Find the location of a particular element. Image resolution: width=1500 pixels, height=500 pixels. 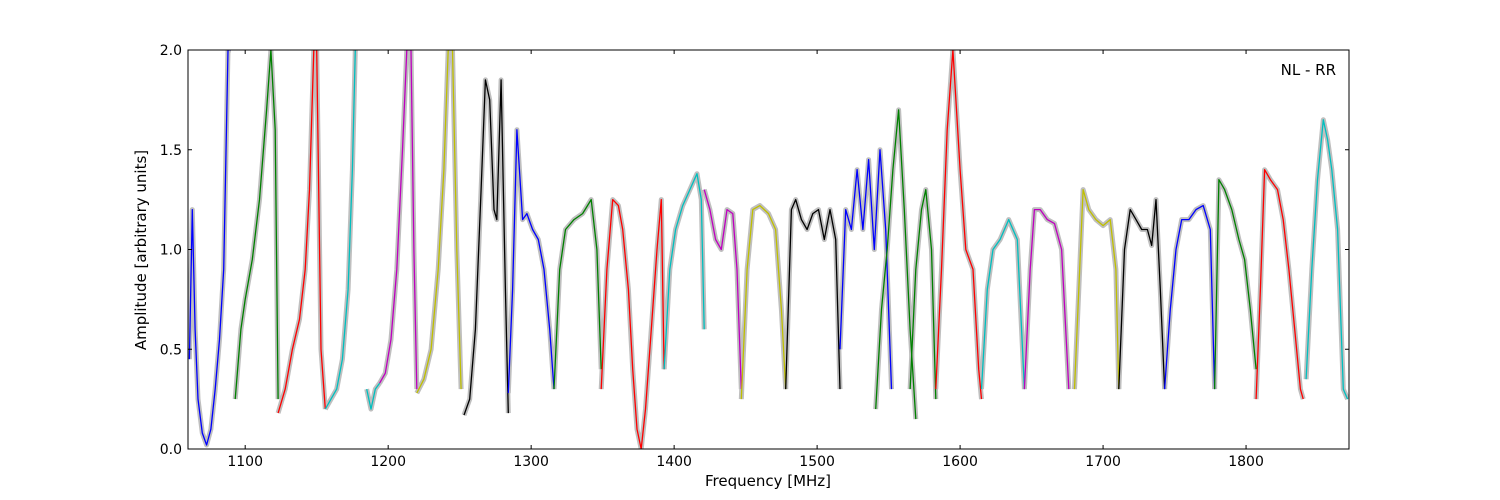

x-tick-label-1400: 1400 is located at coordinates (674, 462).